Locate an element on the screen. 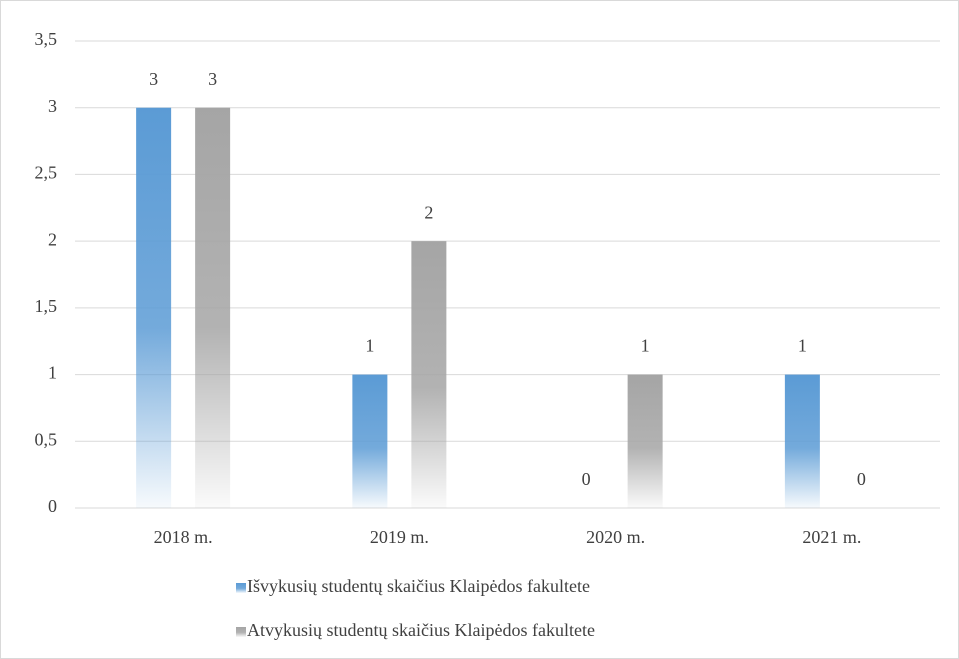  y-tick-label: 3,5 is located at coordinates (46, 39).